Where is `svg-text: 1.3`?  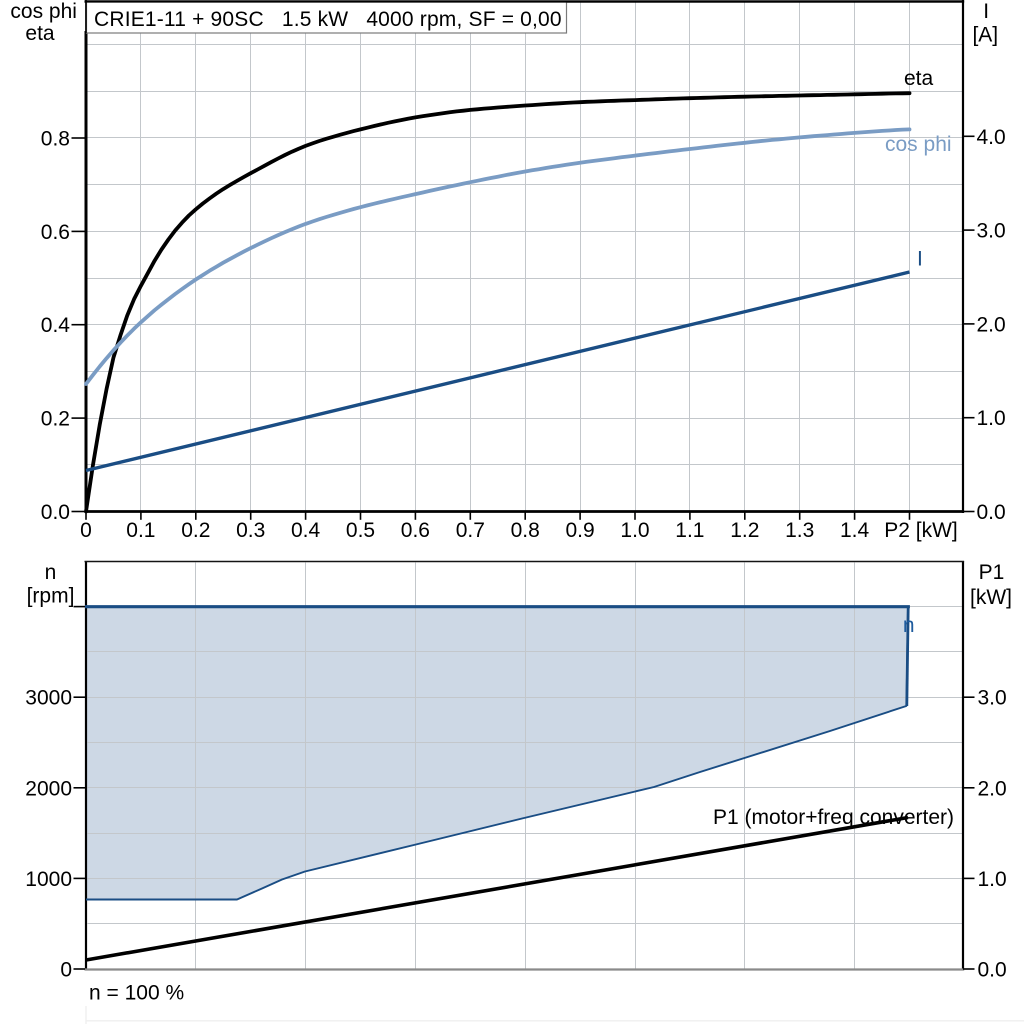 svg-text: 1.3 is located at coordinates (799, 530).